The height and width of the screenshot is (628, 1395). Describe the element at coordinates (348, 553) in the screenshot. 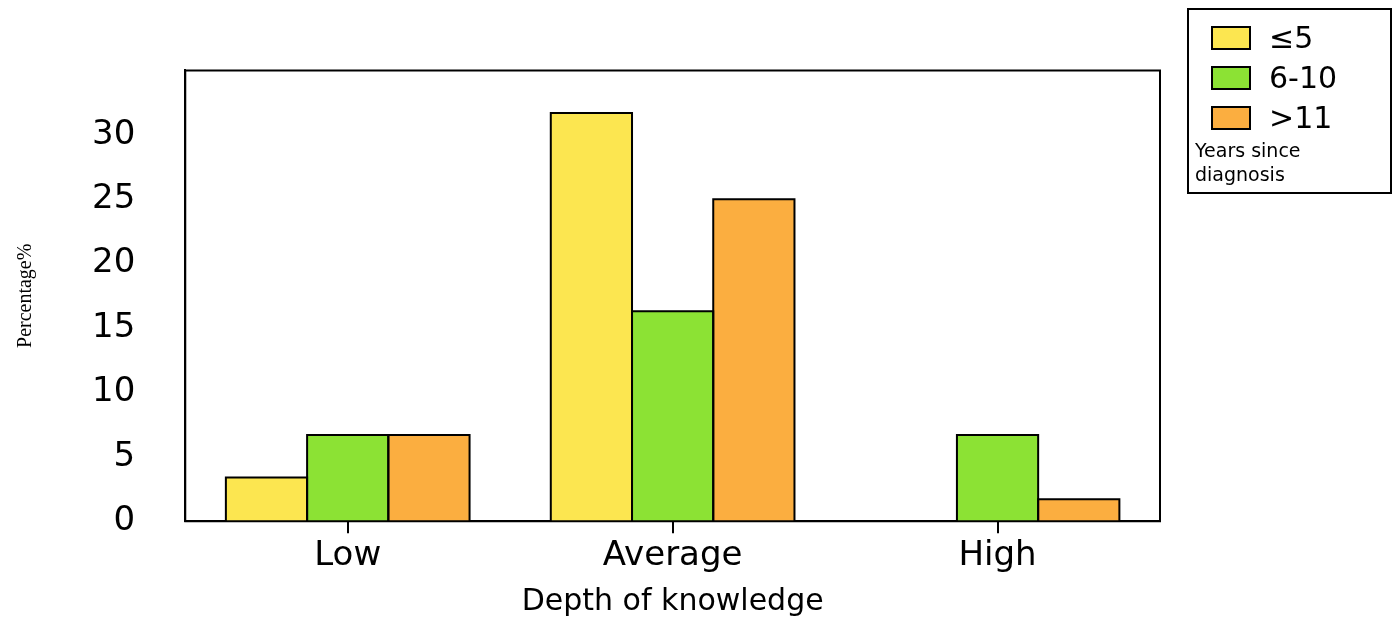

I see `x-tick-label: Low` at that location.